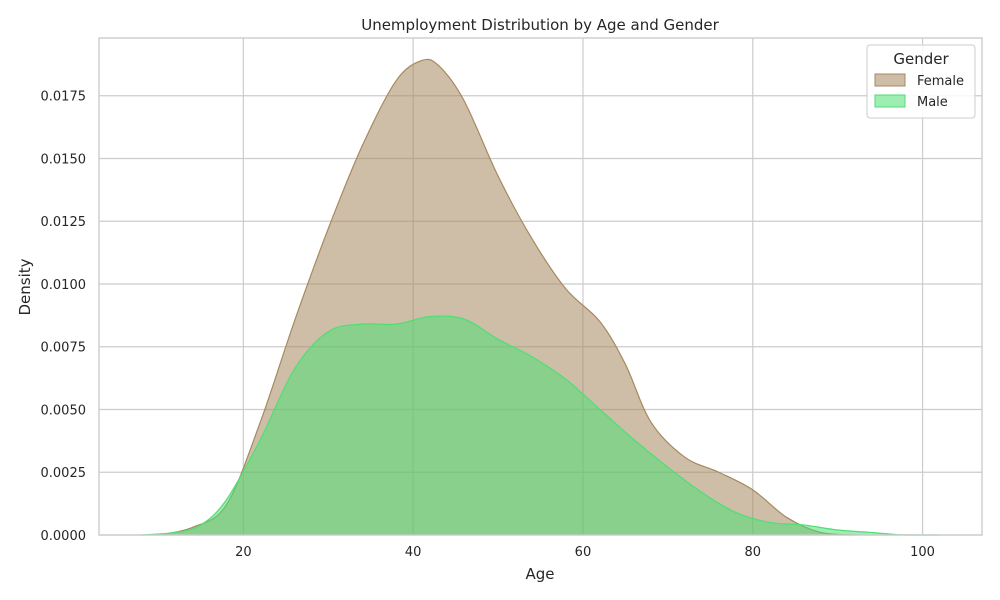 The height and width of the screenshot is (600, 1000). What do you see at coordinates (583, 552) in the screenshot?
I see `x-tick-label: 60` at bounding box center [583, 552].